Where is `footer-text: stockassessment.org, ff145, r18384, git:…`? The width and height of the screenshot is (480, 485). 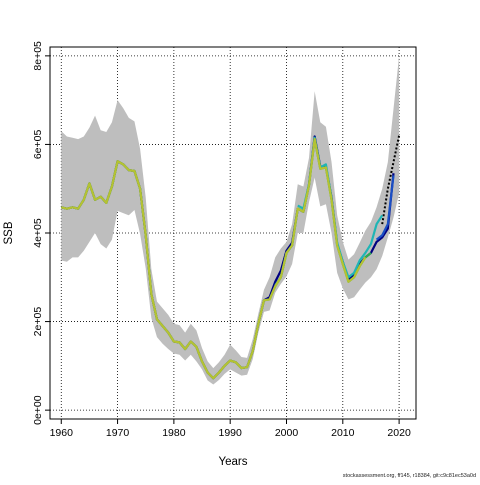 footer-text: stockassessment.org, ff145, r18384, git:… is located at coordinates (409, 476).